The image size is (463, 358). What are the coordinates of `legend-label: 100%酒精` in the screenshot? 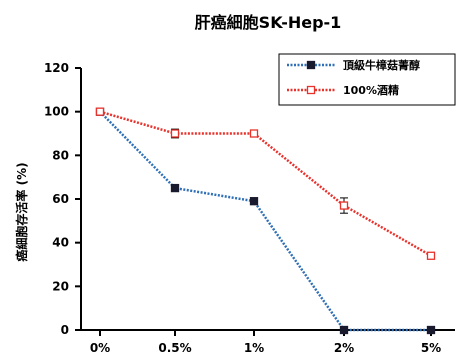 It's located at (371, 90).